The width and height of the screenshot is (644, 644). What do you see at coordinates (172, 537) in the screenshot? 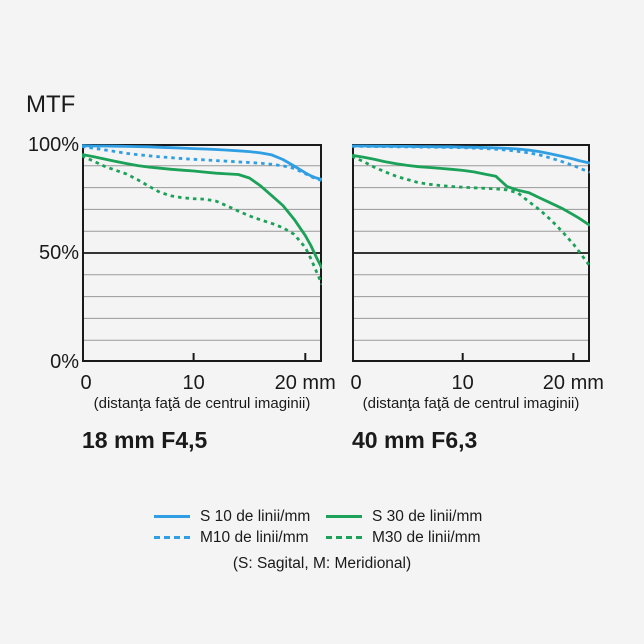
I see `legend-line-m10-icon` at bounding box center [172, 537].